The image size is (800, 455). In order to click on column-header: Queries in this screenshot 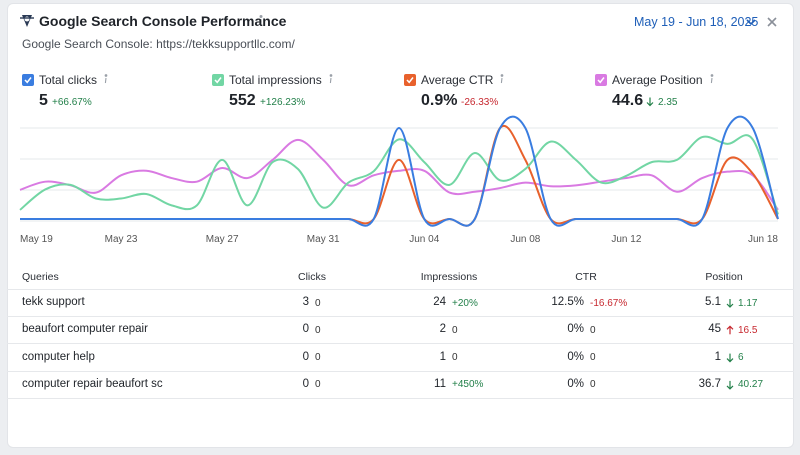, I will do `click(40, 277)`.